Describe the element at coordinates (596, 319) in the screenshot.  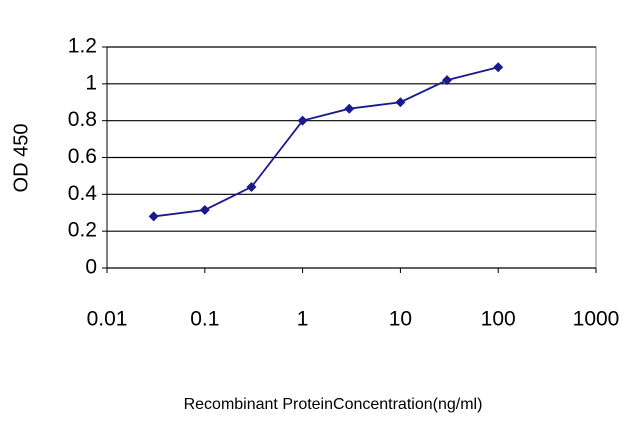
I see `x-tick-label: 1000` at that location.